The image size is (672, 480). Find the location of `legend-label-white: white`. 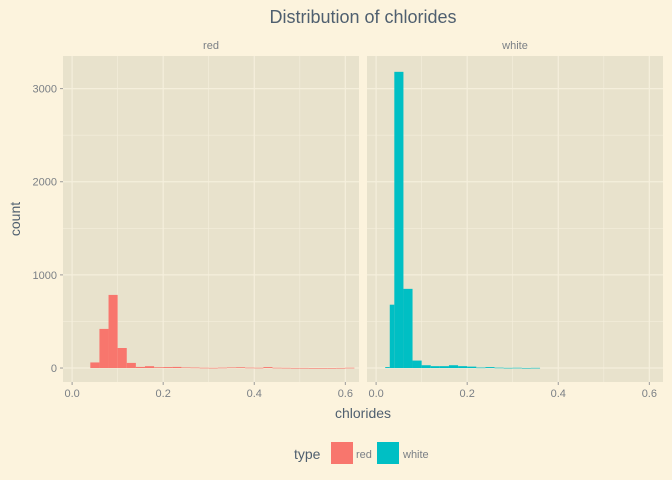

legend-label-white: white is located at coordinates (415, 455).